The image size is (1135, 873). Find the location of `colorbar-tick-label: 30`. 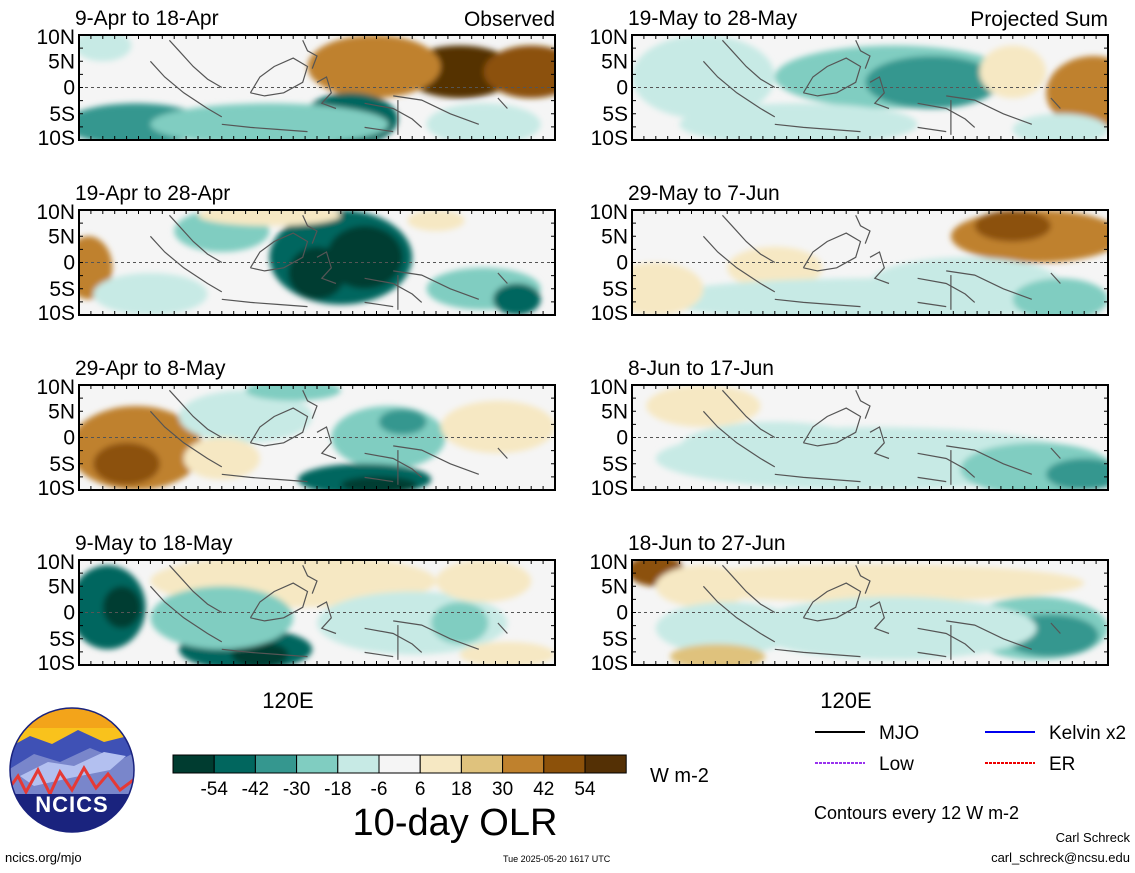

colorbar-tick-label: 30 is located at coordinates (502, 789).